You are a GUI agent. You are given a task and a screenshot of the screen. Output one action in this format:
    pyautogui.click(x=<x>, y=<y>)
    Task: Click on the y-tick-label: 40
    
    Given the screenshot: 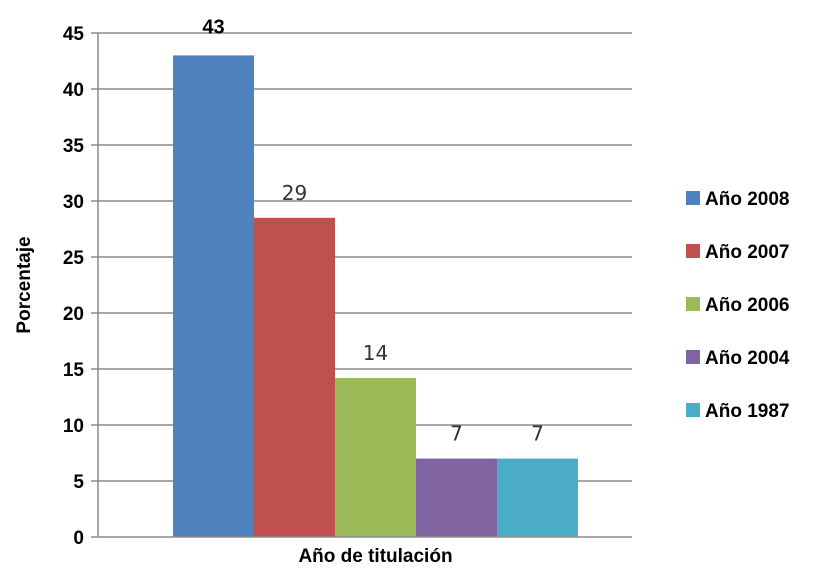 What is the action you would take?
    pyautogui.click(x=73, y=90)
    